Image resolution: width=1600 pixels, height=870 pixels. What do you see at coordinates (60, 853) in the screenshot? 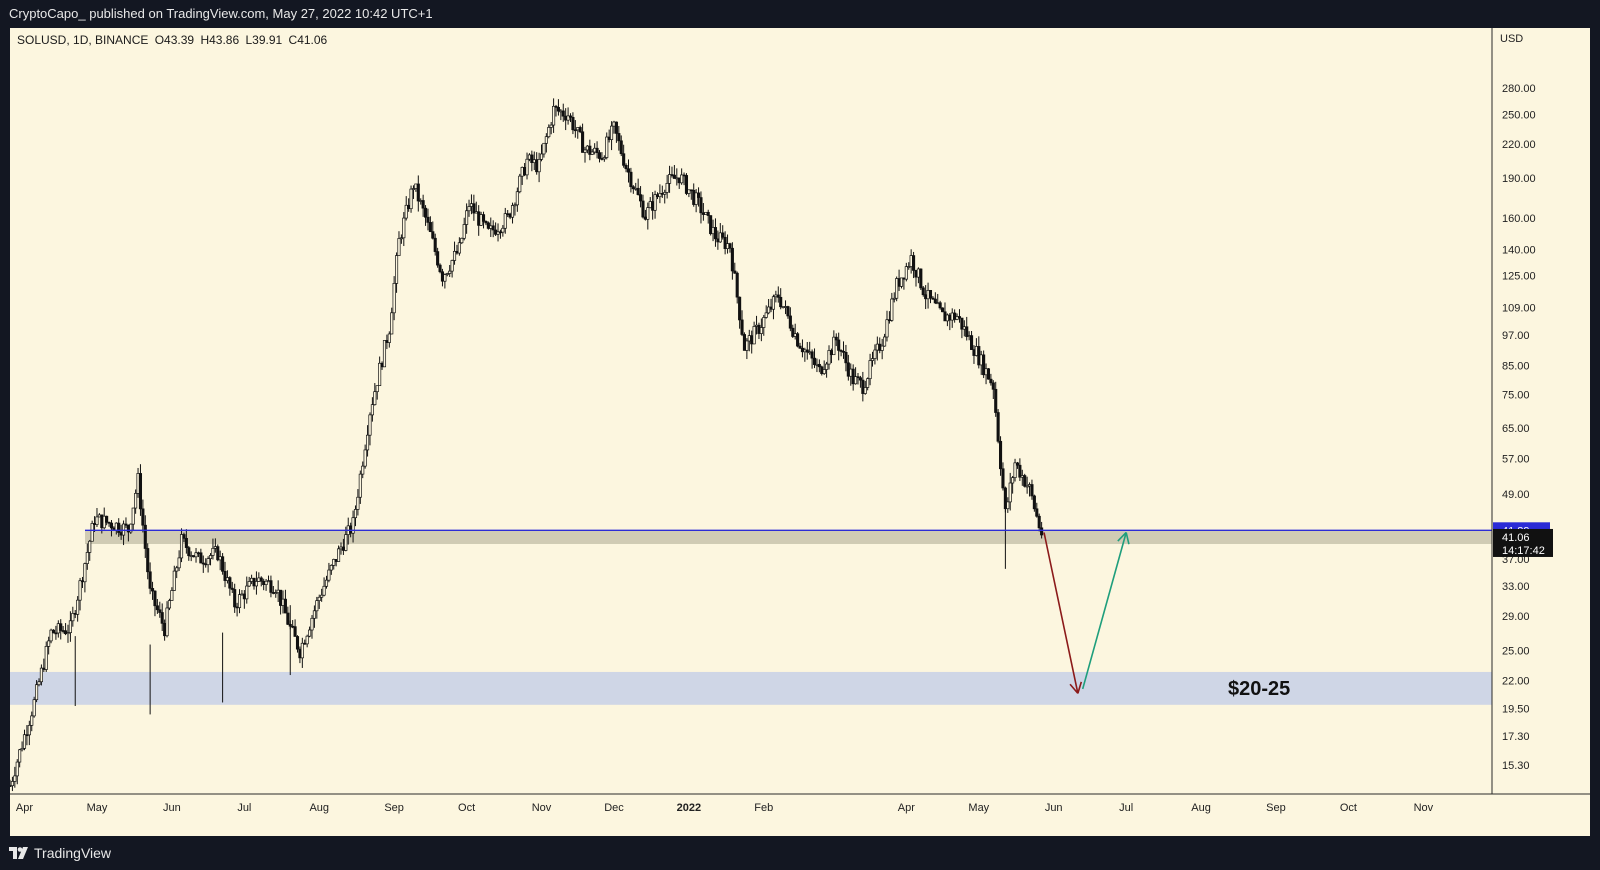
I see `tradingview-logo: TradingView` at bounding box center [60, 853].